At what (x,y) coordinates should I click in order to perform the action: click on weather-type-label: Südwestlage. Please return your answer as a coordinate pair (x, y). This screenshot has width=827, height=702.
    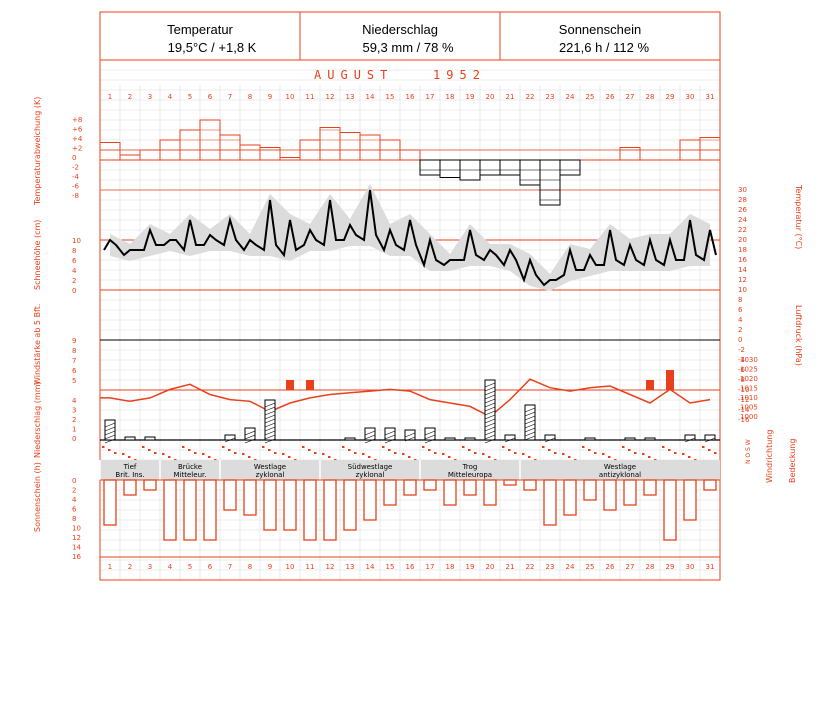
    Looking at the image, I should click on (370, 467).